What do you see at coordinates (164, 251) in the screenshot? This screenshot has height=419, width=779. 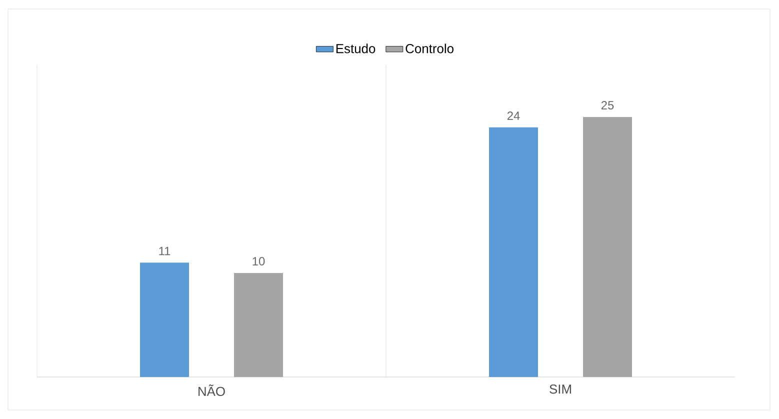 I see `data-label: 11` at bounding box center [164, 251].